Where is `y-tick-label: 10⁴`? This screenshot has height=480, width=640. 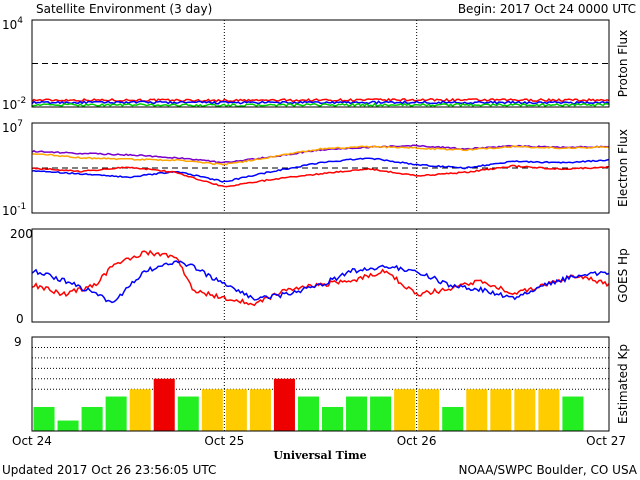 y-tick-label: 10⁴ is located at coordinates (12, 24).